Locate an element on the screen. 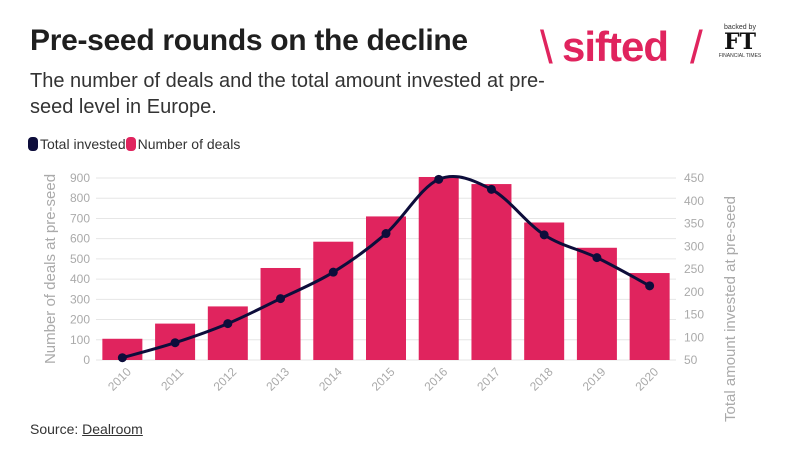  y-tick-label-left: 500 is located at coordinates (80, 259).